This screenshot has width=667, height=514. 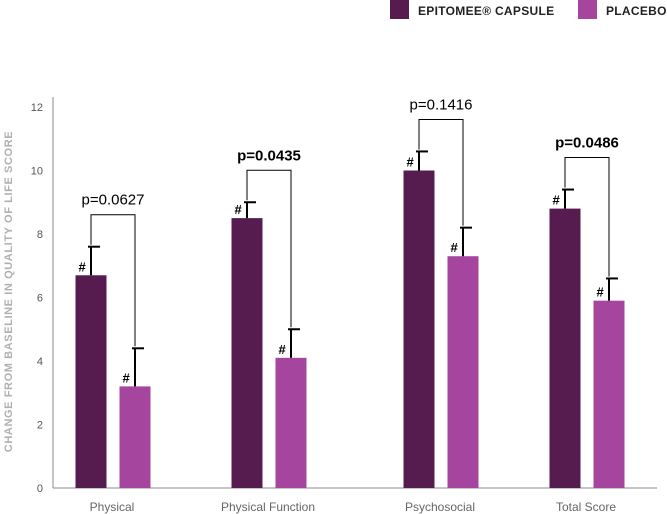 What do you see at coordinates (40, 362) in the screenshot?
I see `y-tick-label: 4` at bounding box center [40, 362].